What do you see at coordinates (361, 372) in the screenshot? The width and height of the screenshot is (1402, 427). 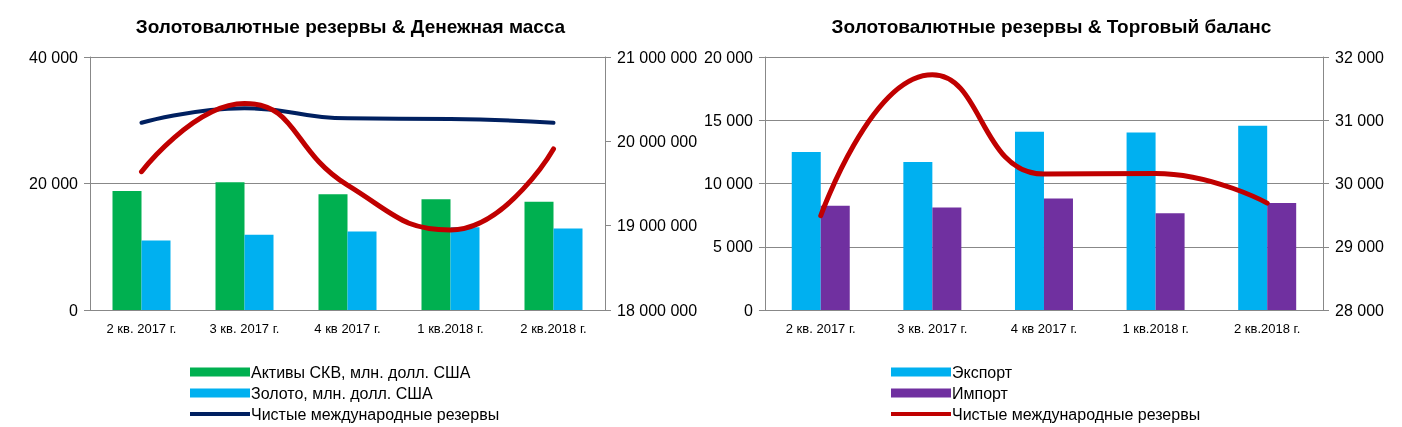 I see `legend-label: Активы СКВ, млн. долл. США` at bounding box center [361, 372].